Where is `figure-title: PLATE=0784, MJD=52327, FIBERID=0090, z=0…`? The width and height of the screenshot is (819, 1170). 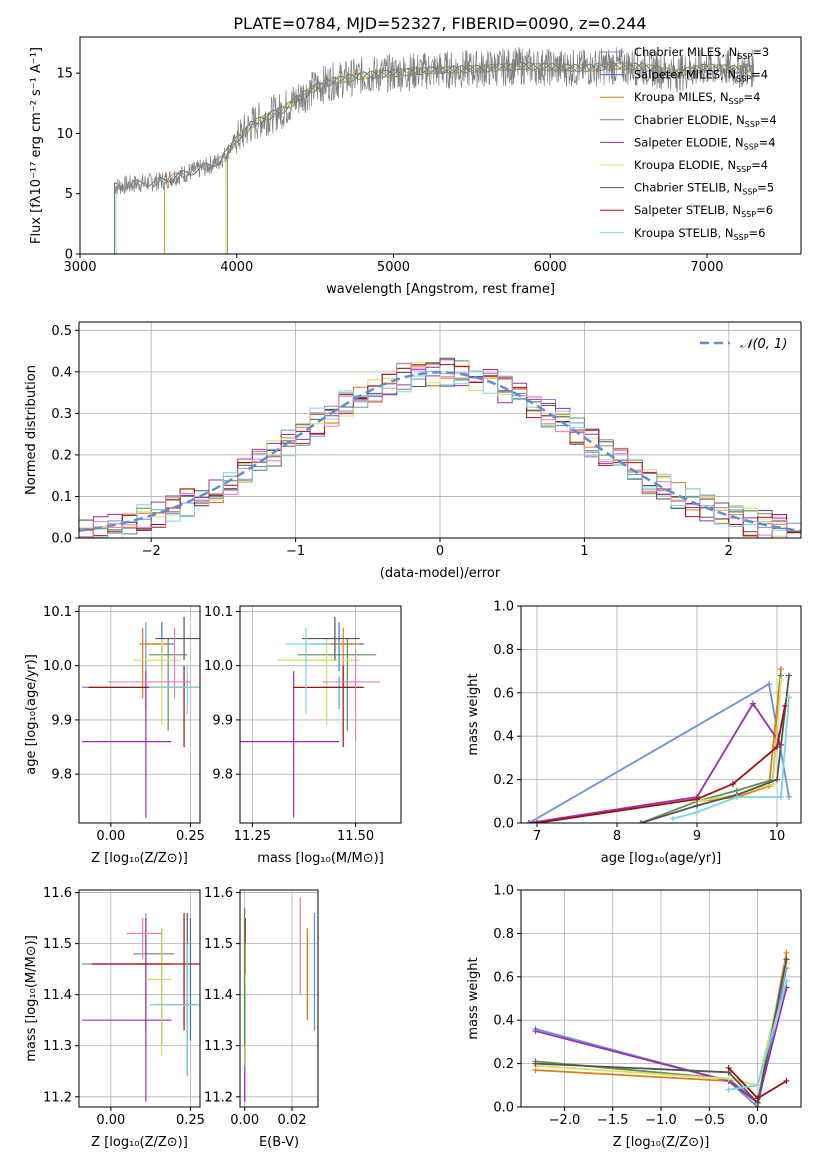 figure-title: PLATE=0784, MJD=52327, FIBERID=0090, z=0… is located at coordinates (439, 23).